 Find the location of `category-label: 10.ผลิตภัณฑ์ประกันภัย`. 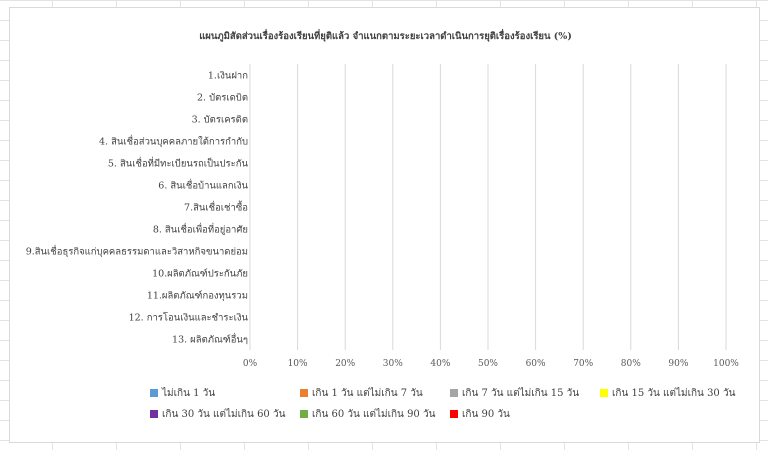

category-label: 10.ผลิตภัณฑ์ประกันภัย is located at coordinates (200, 274).